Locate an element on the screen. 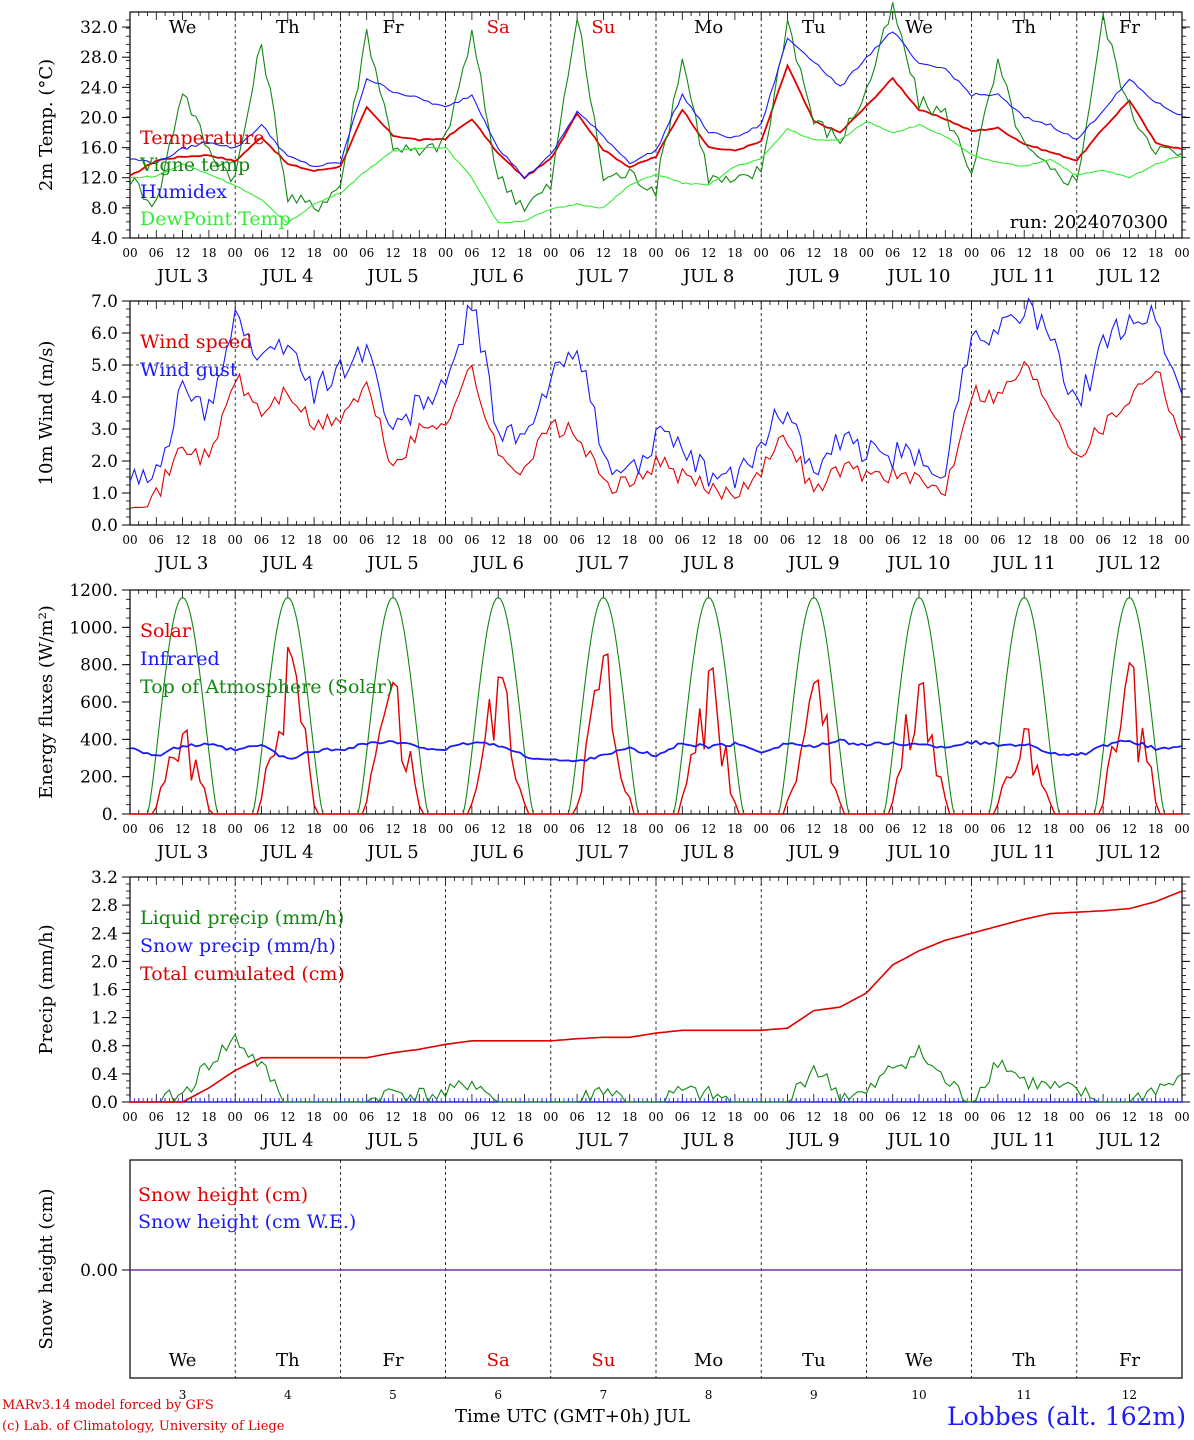 The width and height of the screenshot is (1194, 1440). y-tick-label: 0.0 is located at coordinates (104, 526).